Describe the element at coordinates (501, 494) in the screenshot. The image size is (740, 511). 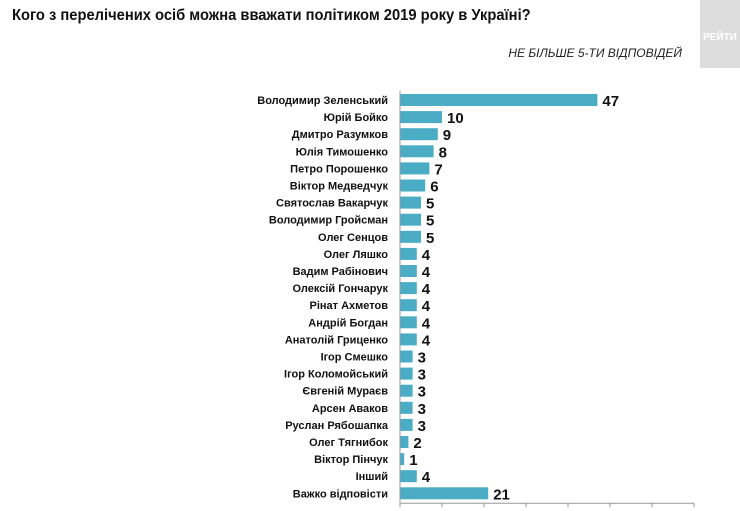
I see `data-label: 21` at that location.